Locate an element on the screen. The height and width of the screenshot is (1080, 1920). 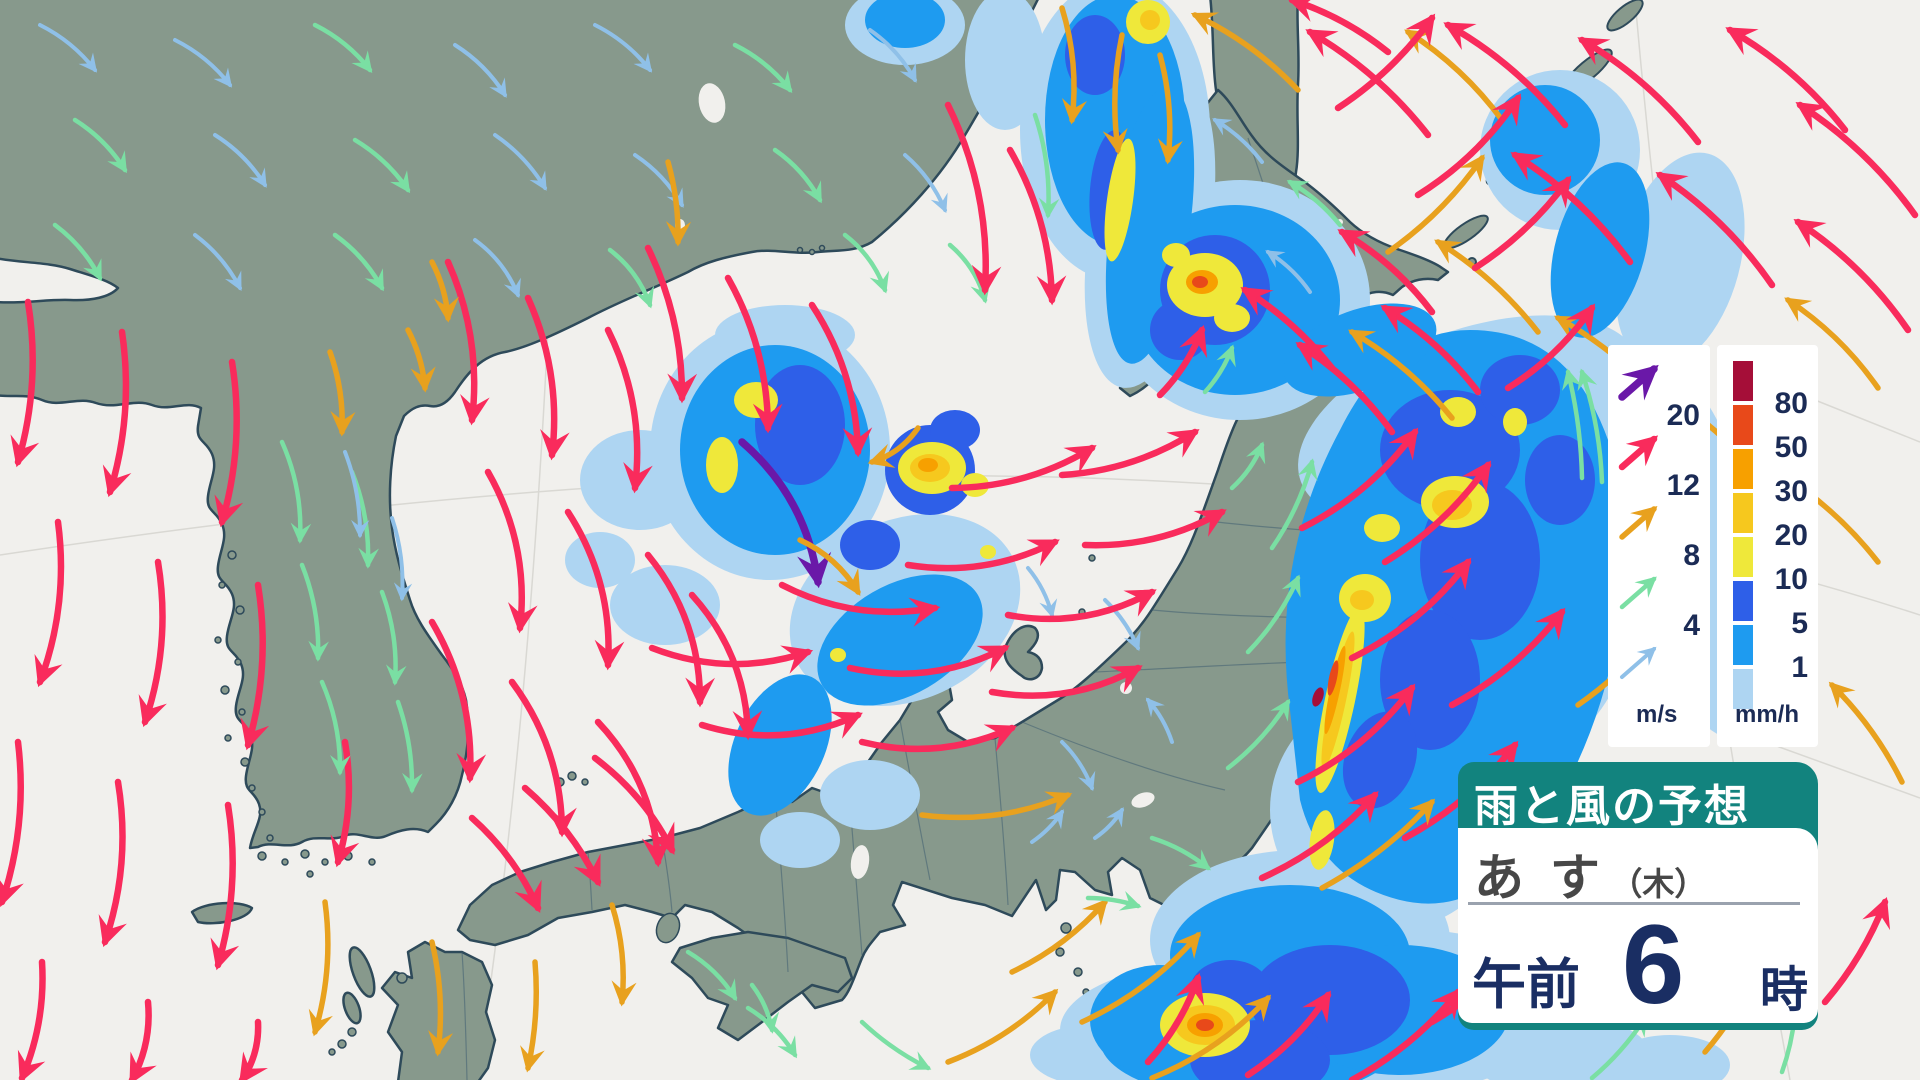
forecast-panel: 雨と風の予想 あ す （木） 午前 6 時 is located at coordinates (1638, 896).